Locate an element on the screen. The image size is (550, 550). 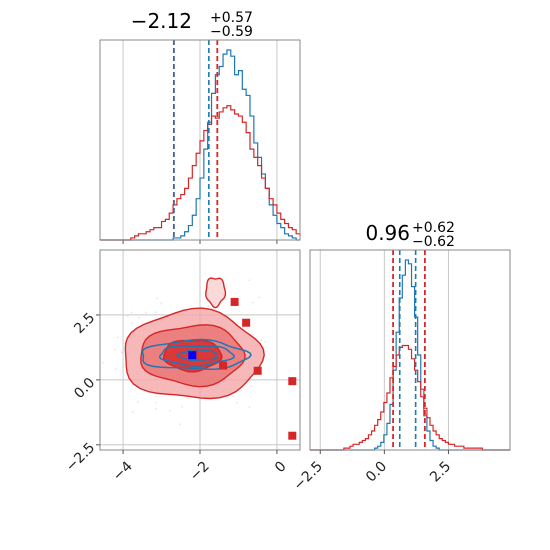
contour-x-tick-label: −2 is located at coordinates (200, 471).